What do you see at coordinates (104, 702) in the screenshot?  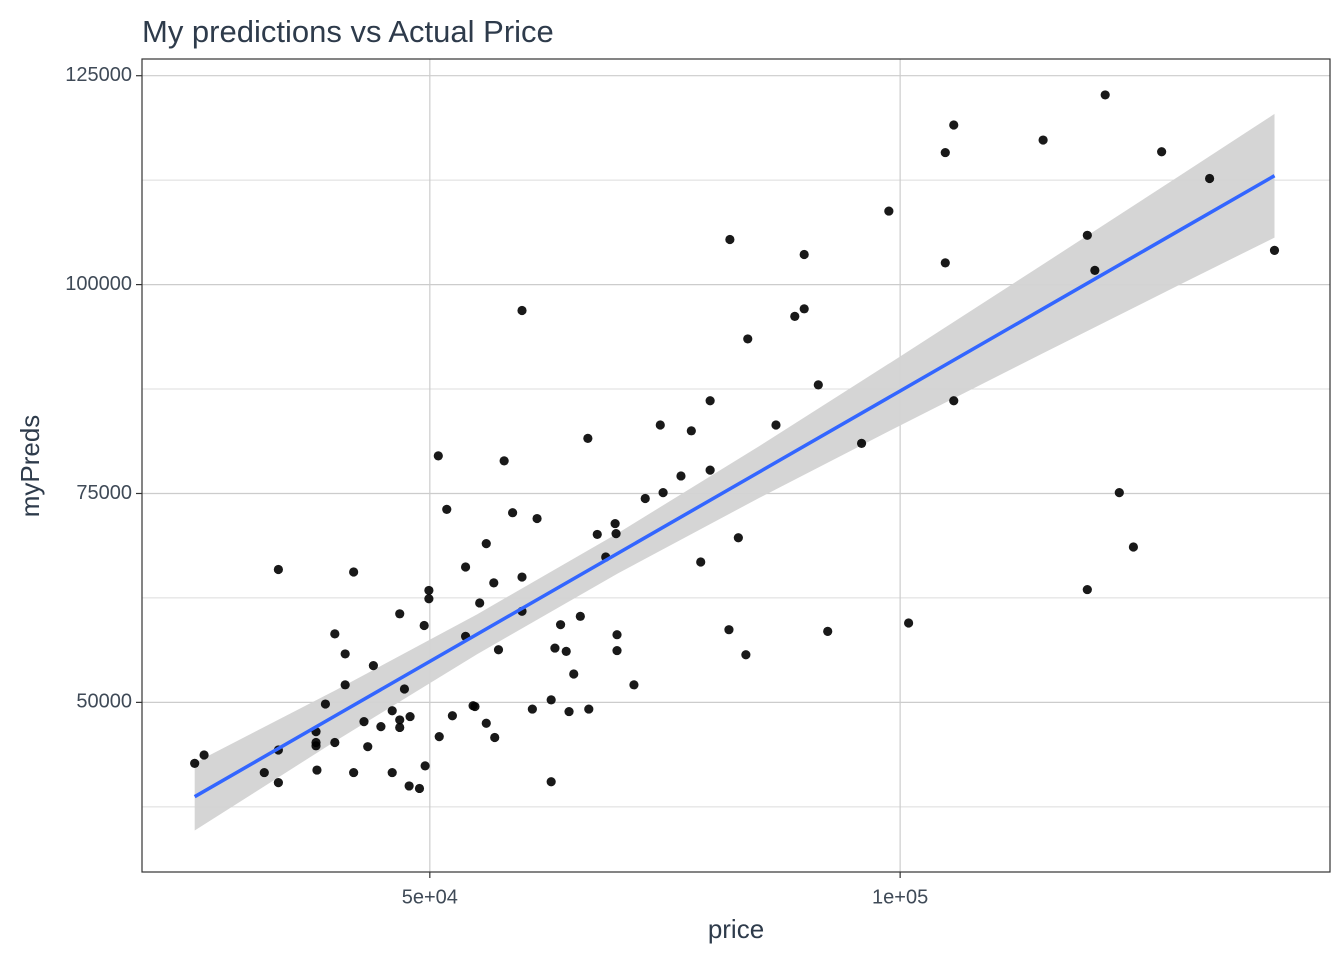 I see `y-tick-label: 50000` at bounding box center [104, 702].